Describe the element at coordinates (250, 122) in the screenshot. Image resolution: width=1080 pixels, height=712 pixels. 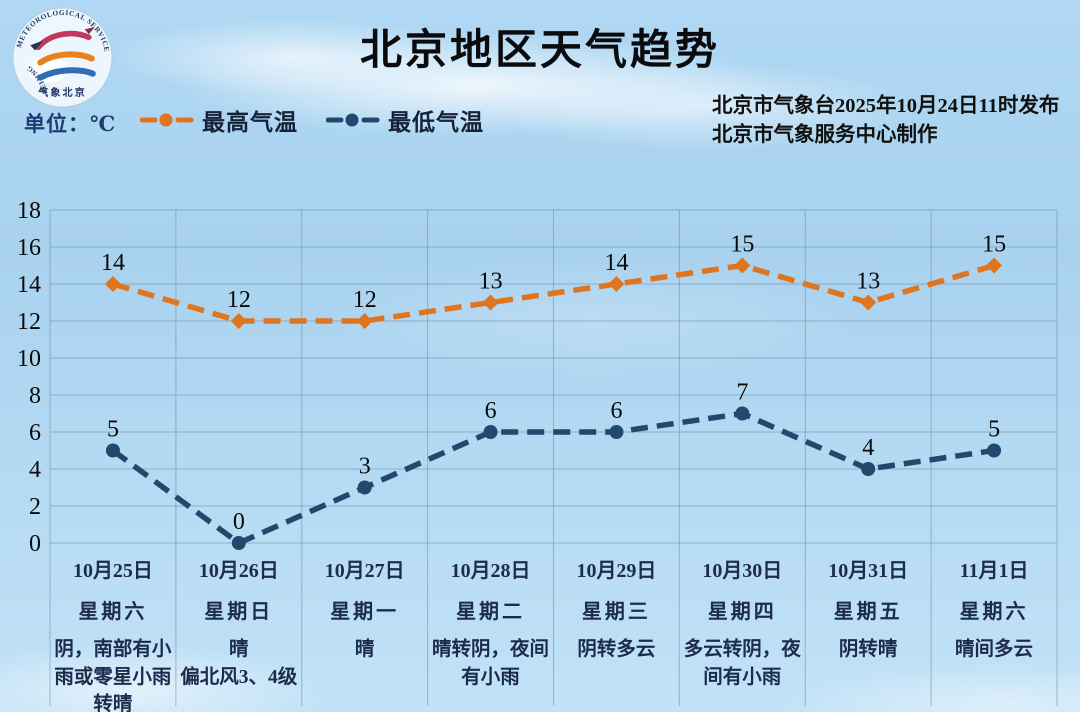
I see `legend-label-high-temp: 最高气温` at that location.